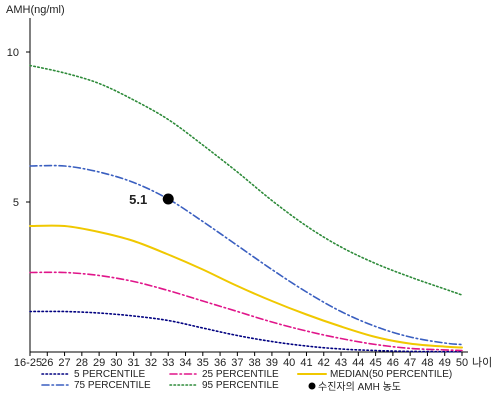 The image size is (500, 400). Describe the element at coordinates (482, 362) in the screenshot. I see `x-axis-label: 나이` at that location.